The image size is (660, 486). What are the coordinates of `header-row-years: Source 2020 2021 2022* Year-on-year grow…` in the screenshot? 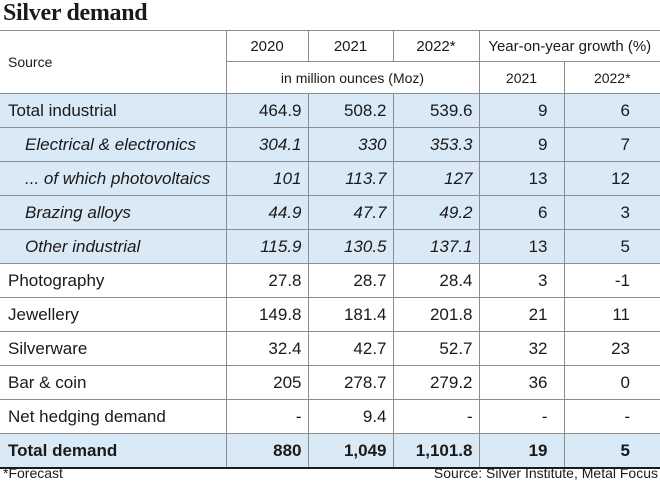 It's located at (330, 62).